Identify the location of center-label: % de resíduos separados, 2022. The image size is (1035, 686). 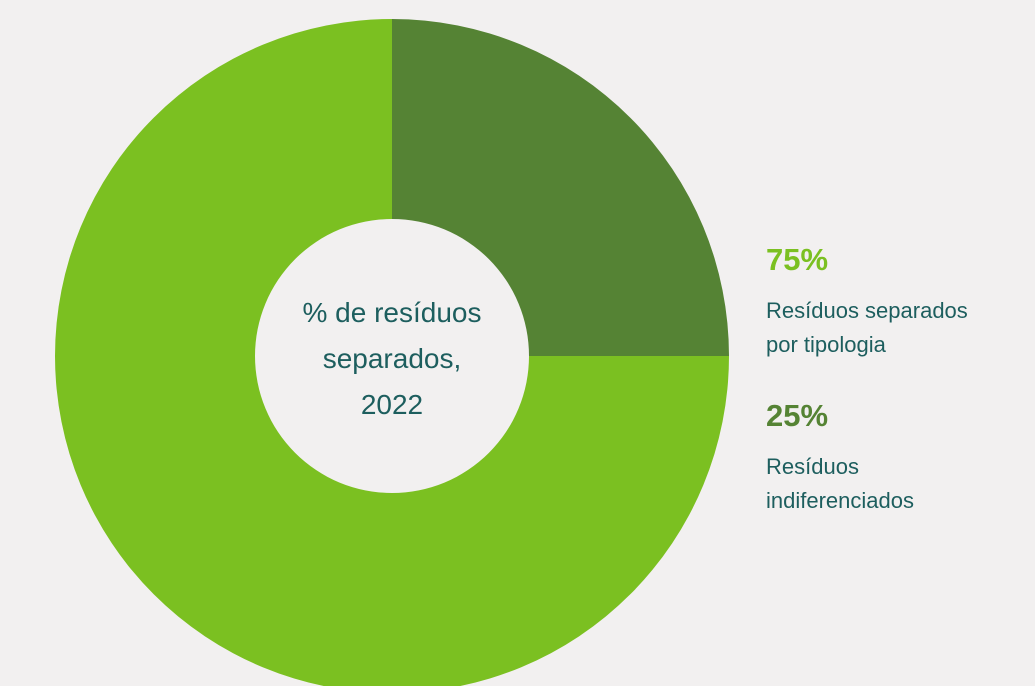
(392, 359).